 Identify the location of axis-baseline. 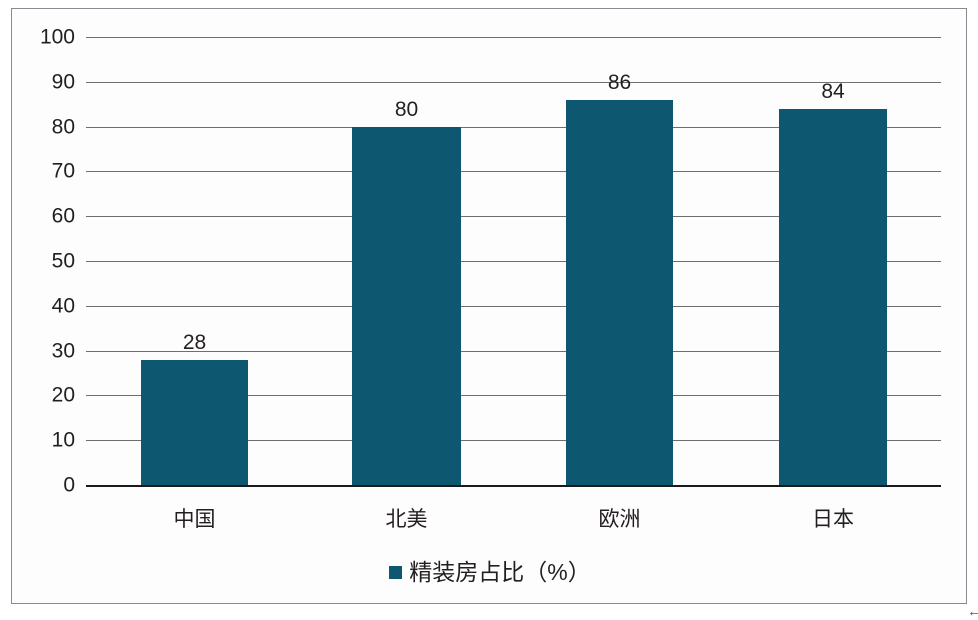
(513, 486).